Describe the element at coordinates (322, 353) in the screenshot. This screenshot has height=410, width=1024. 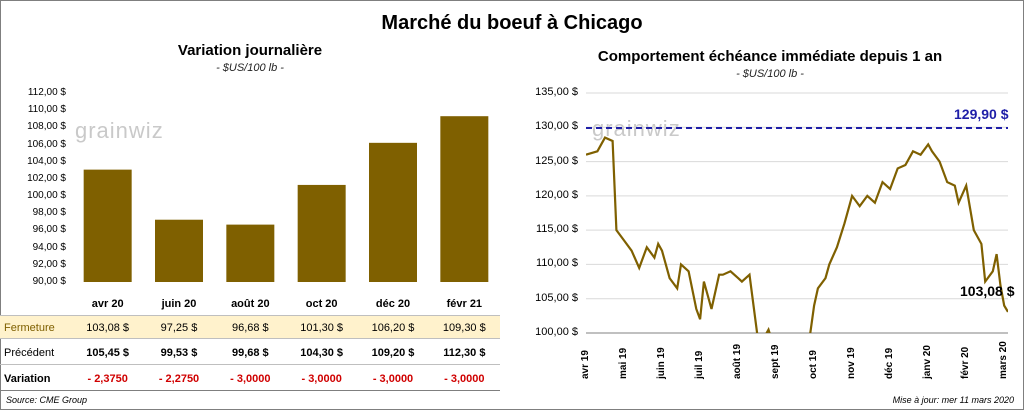
I see `precedent-cell: 104,30 $` at that location.